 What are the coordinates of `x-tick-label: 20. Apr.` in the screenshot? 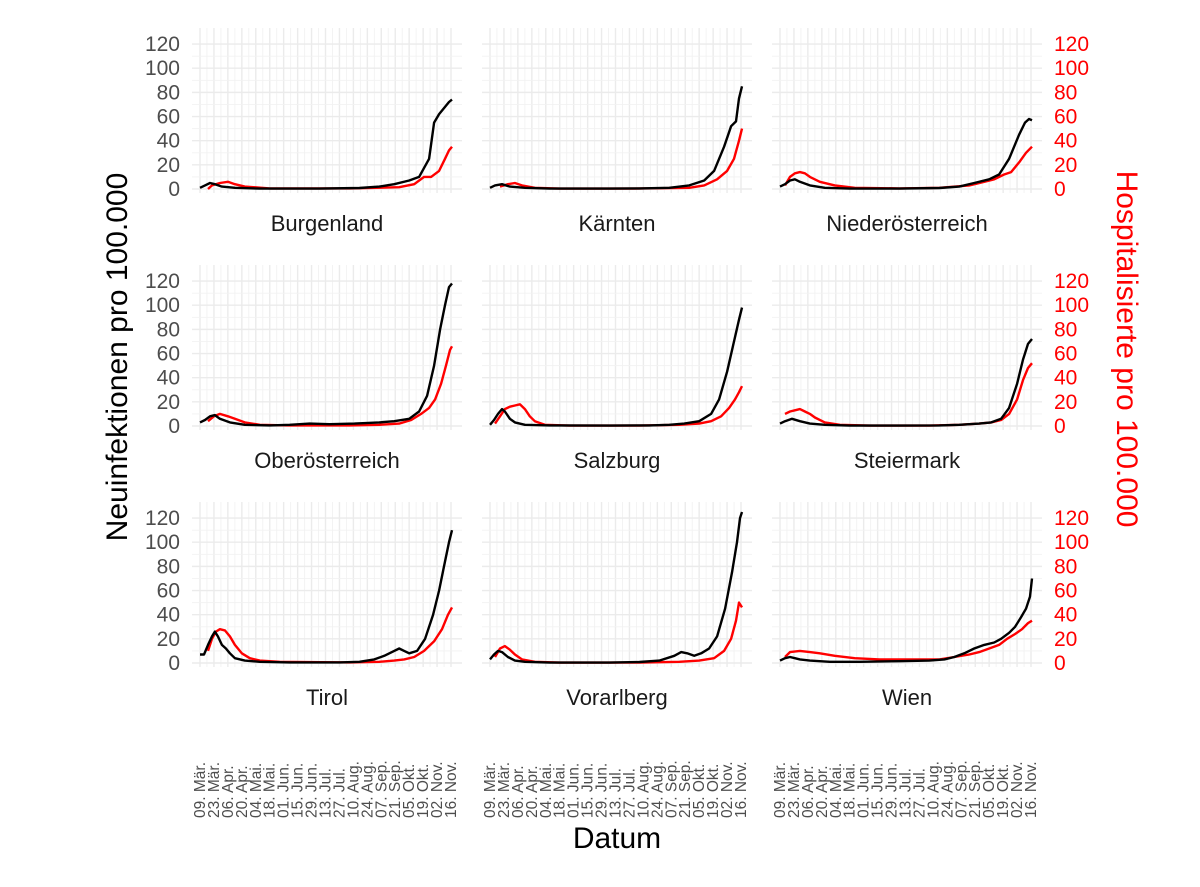 It's located at (532, 791).